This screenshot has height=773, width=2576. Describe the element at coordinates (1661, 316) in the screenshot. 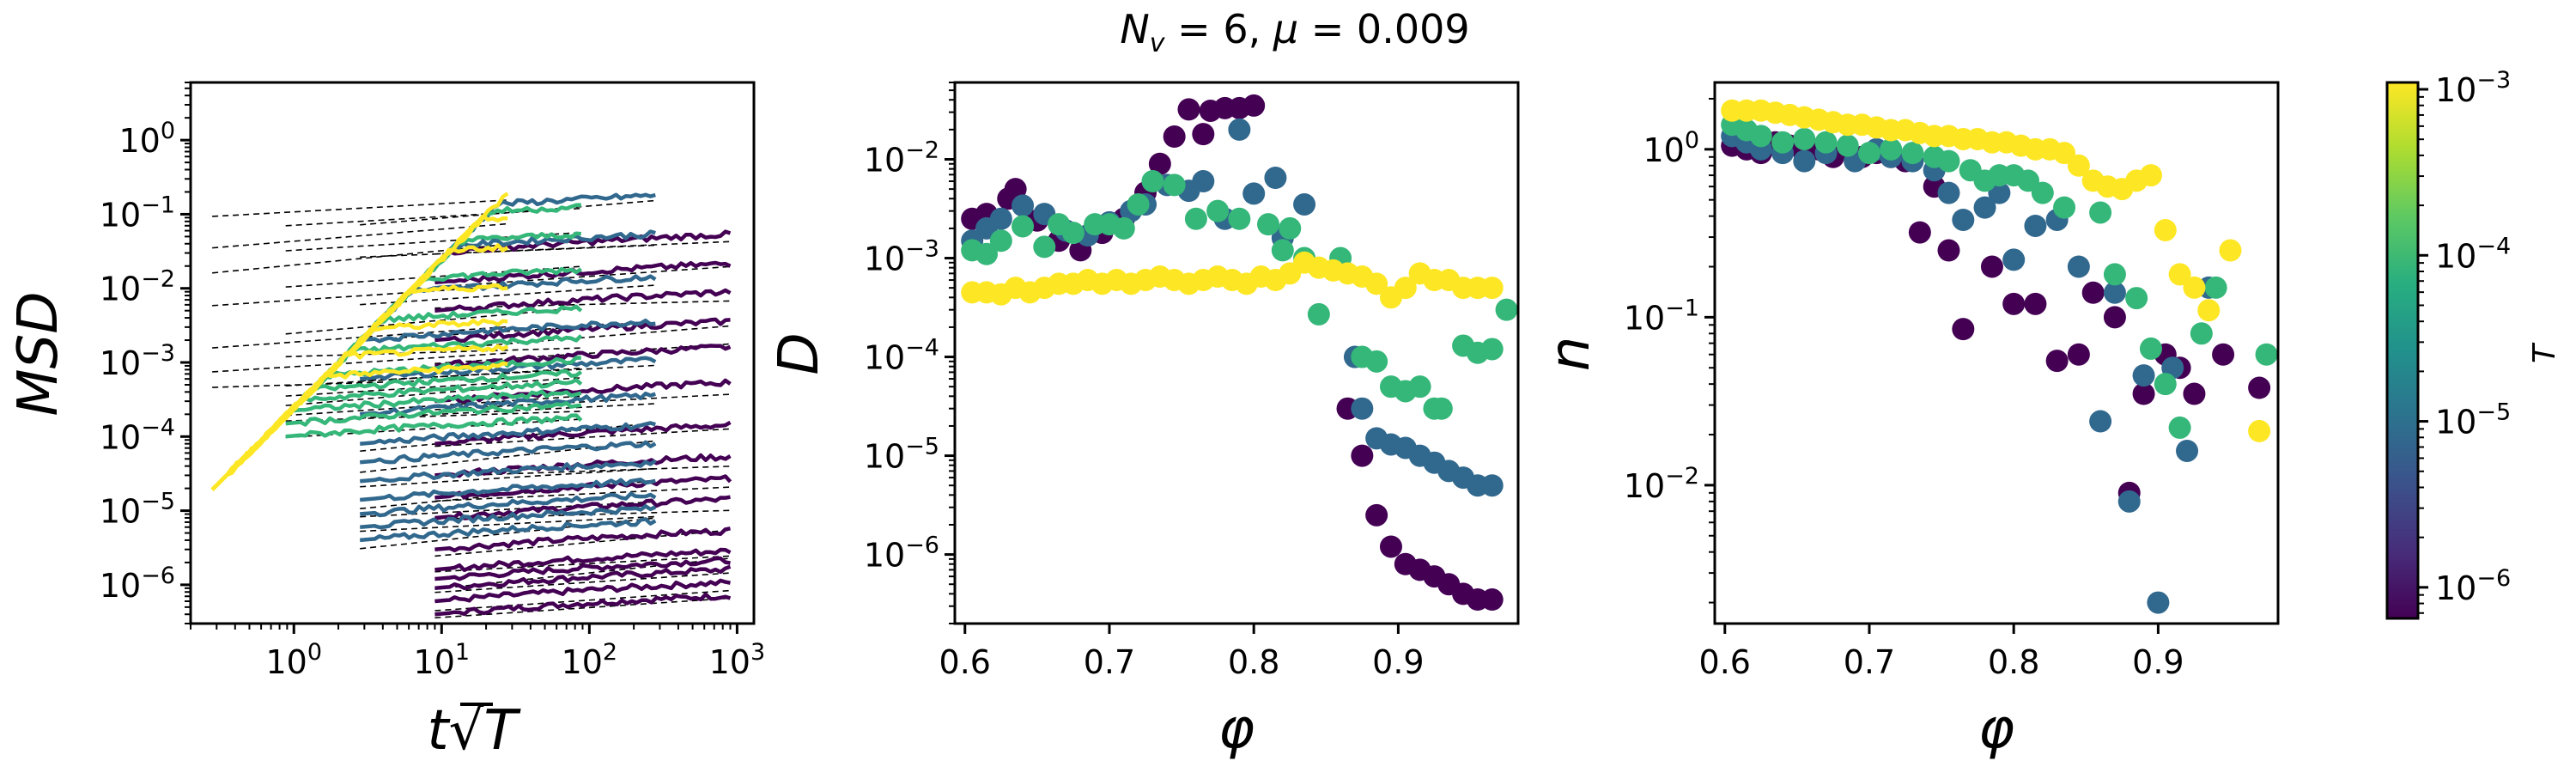

I see `exponent-y-tick-label: 10⁻¹` at that location.